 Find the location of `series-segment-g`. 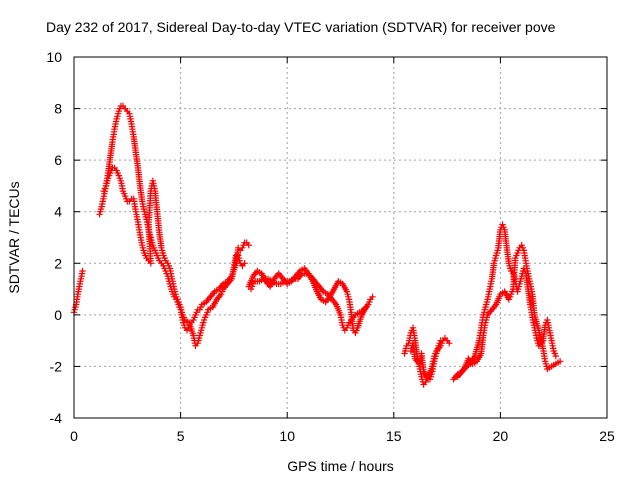

series-segment-g is located at coordinates (430, 358).